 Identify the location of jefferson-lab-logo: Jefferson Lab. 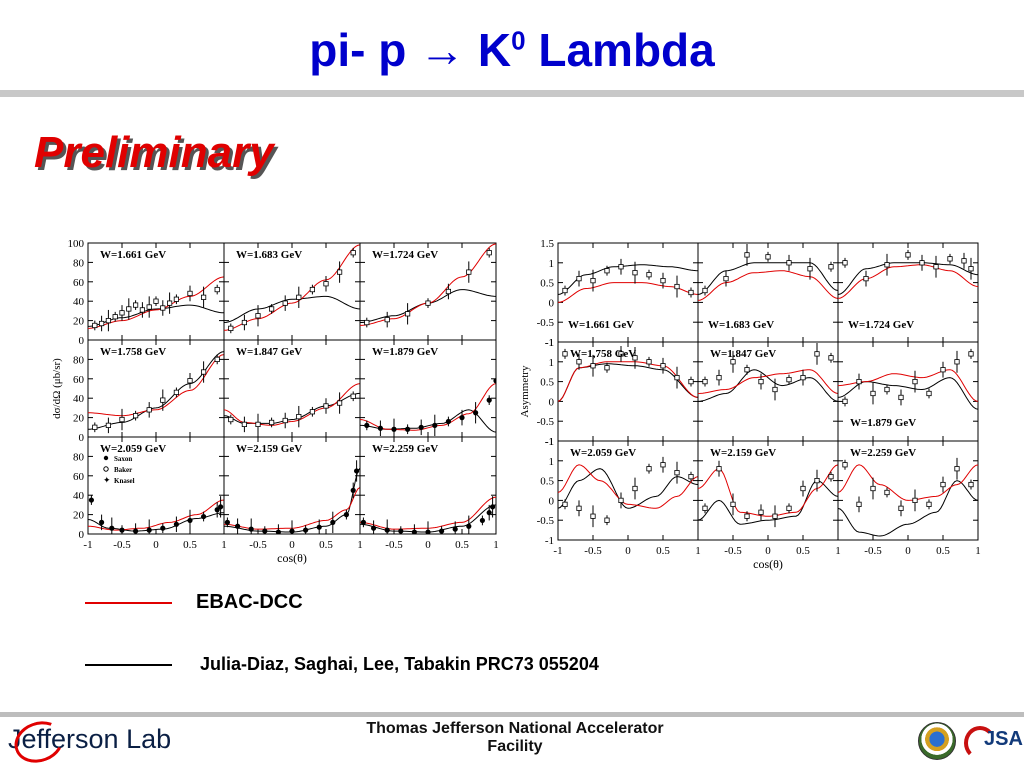
(89, 741).